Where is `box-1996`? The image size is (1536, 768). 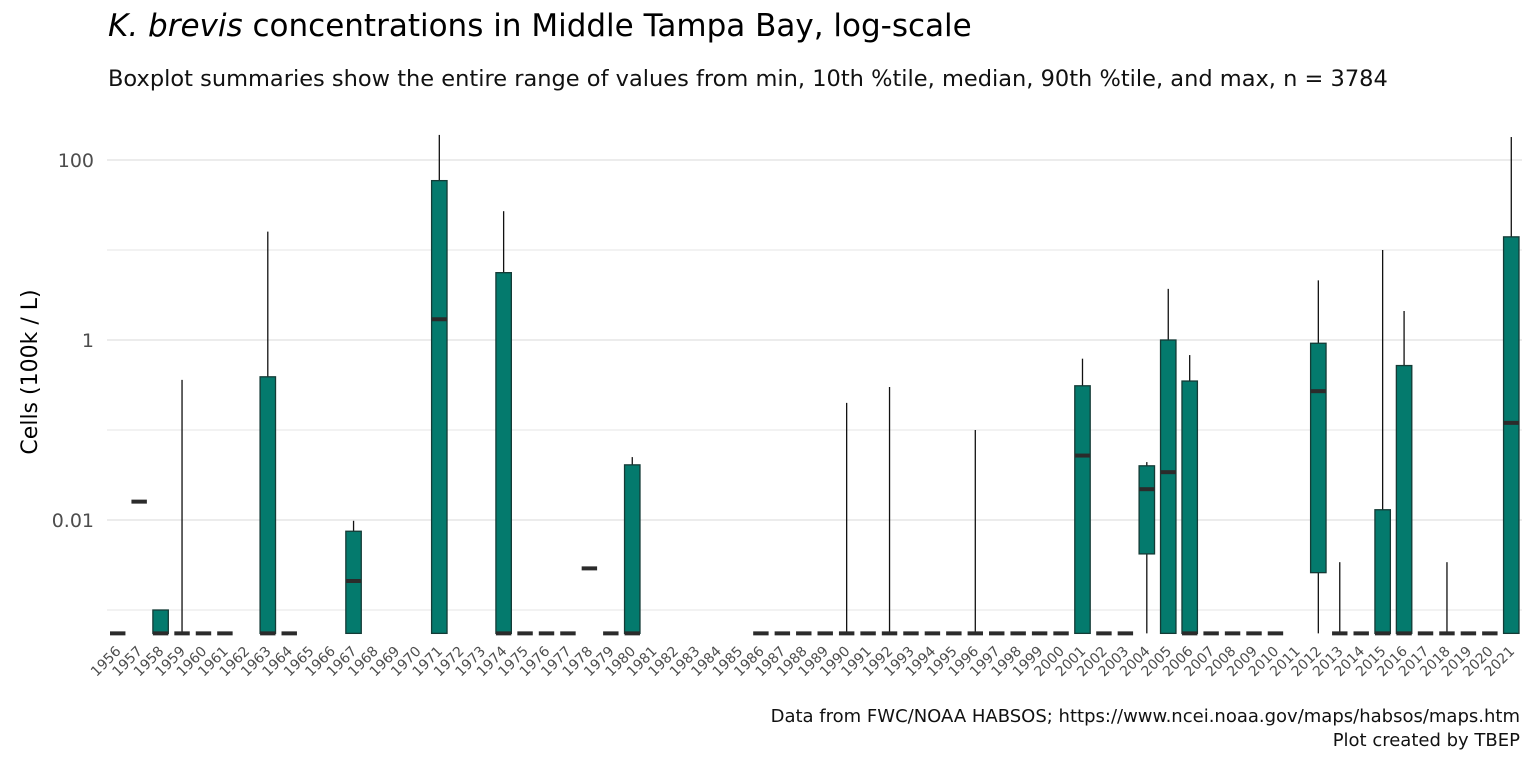 box-1996 is located at coordinates (975, 533).